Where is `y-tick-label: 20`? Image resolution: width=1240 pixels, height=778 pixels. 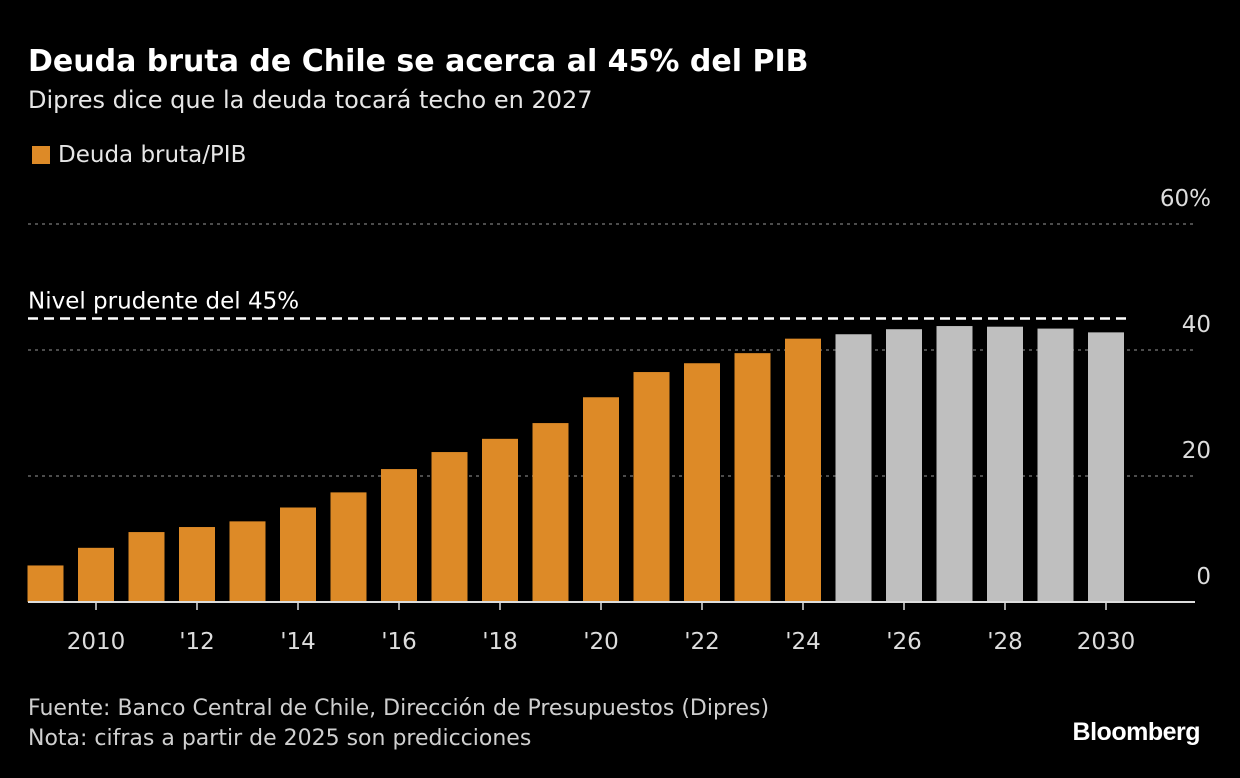 y-tick-label: 20 is located at coordinates (1196, 451).